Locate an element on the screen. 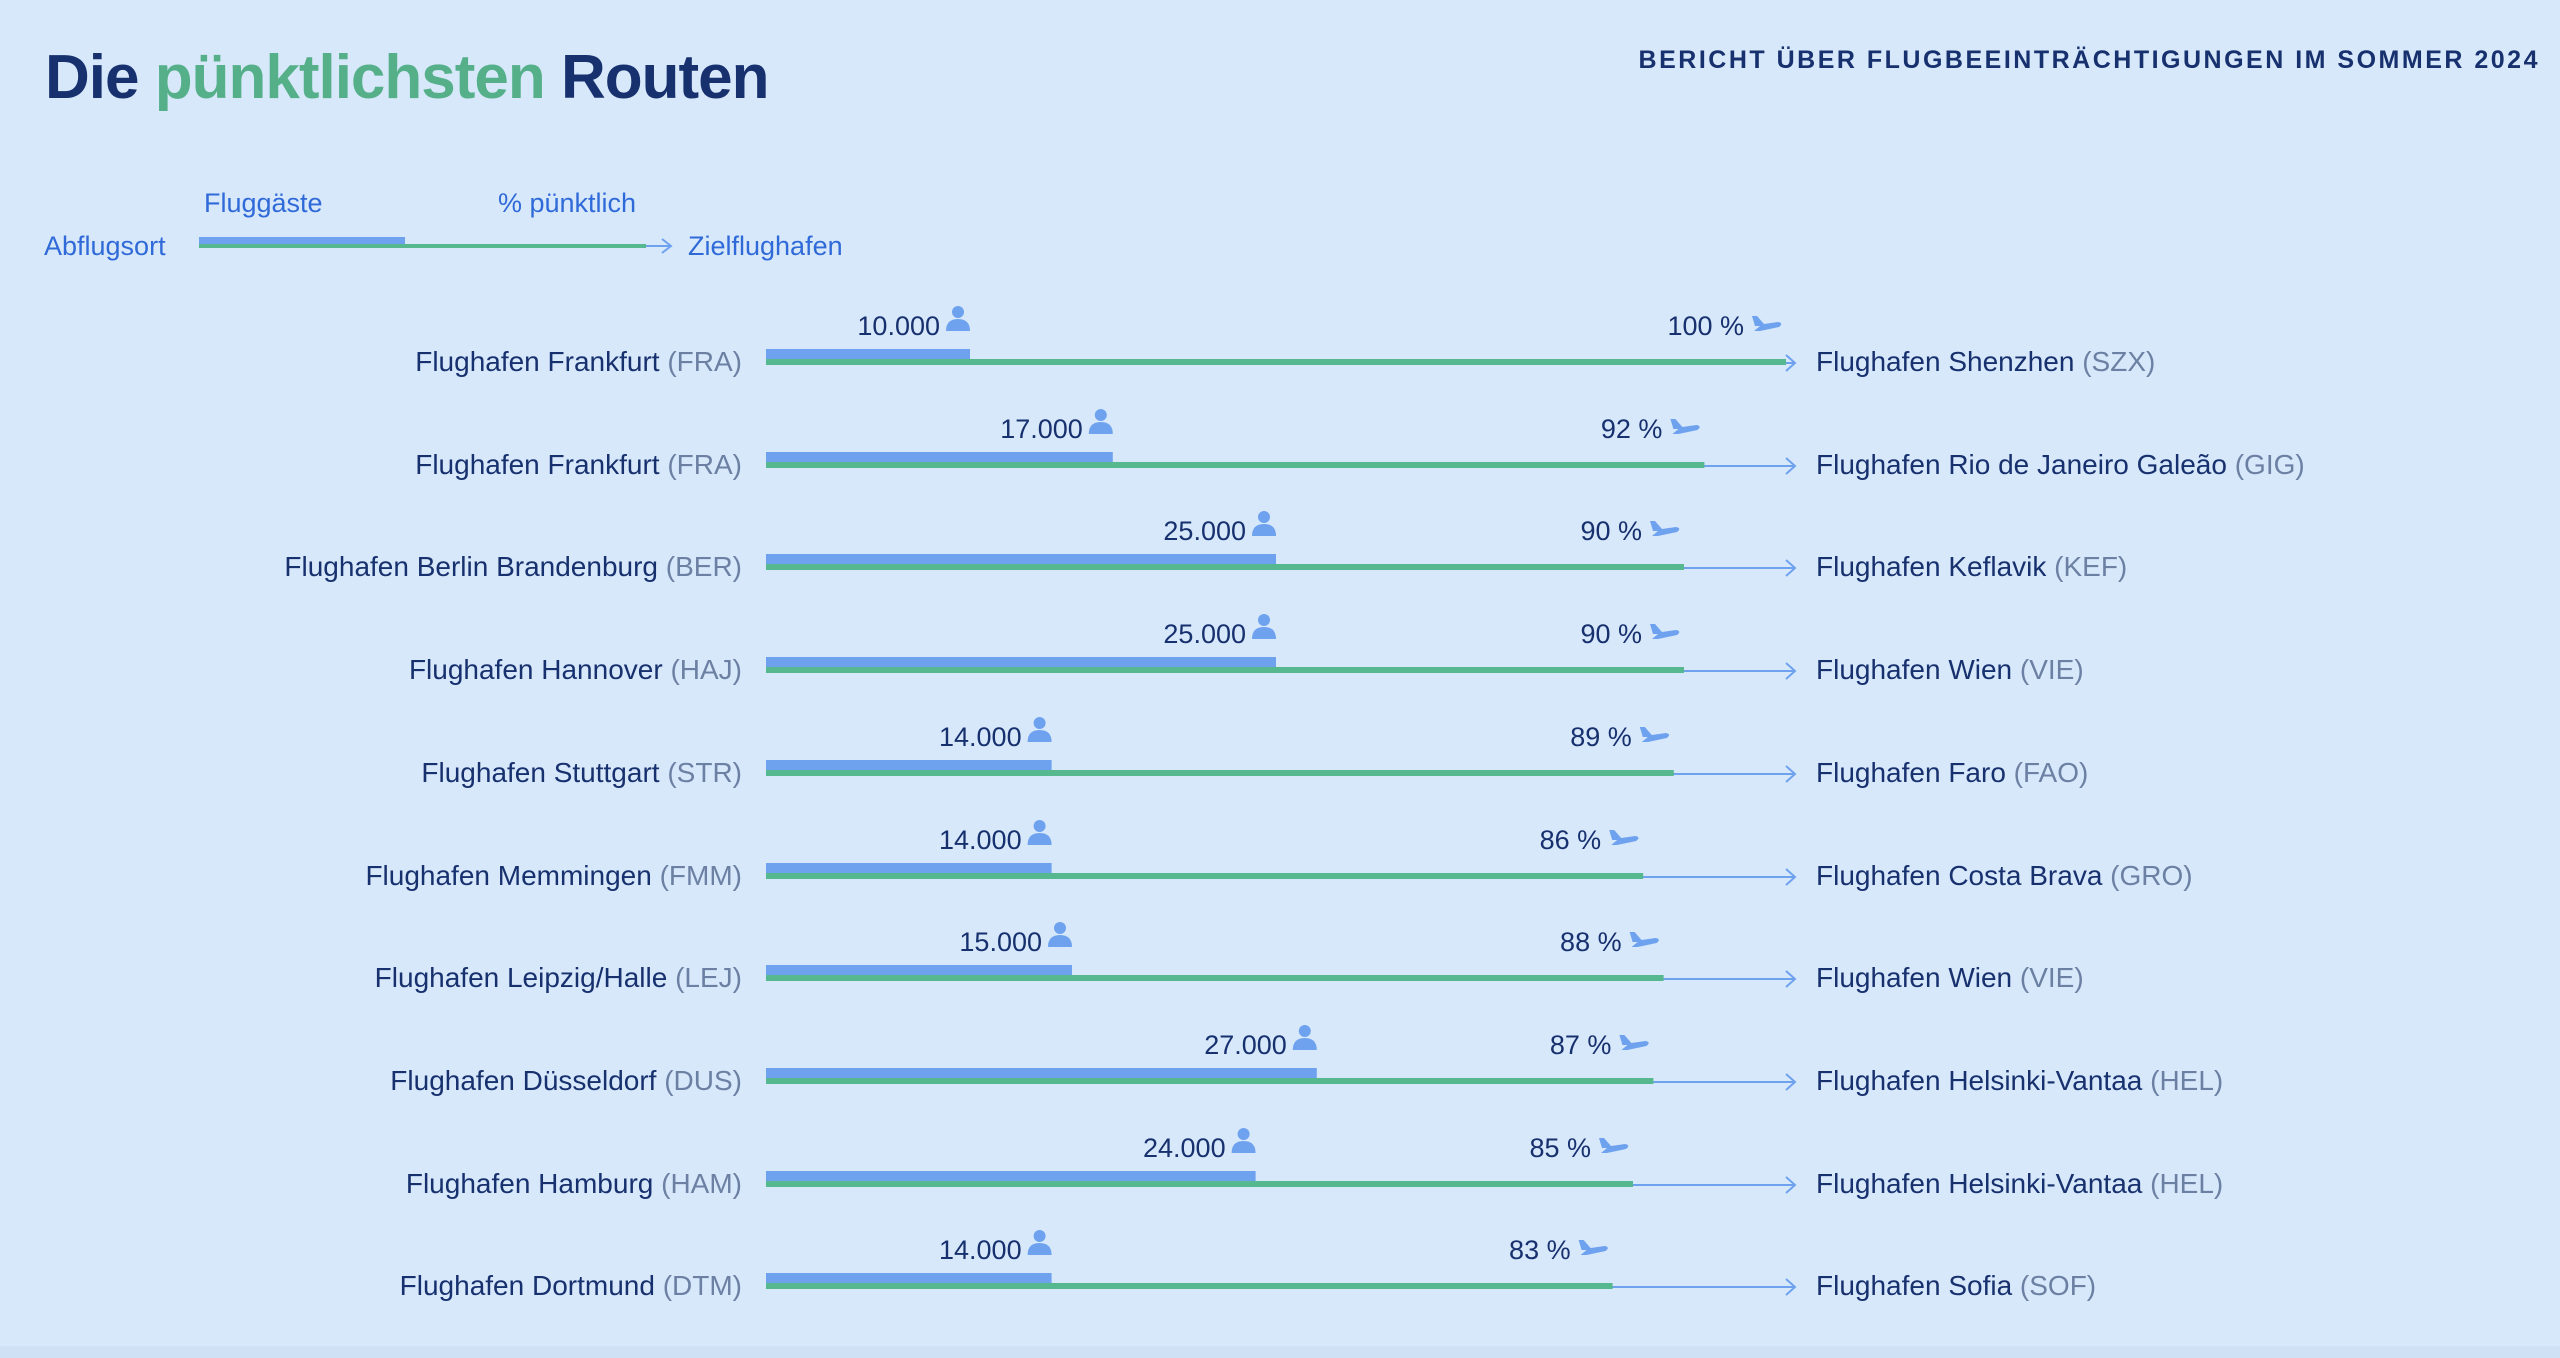 Image resolution: width=2560 pixels, height=1358 pixels. destination-label: Flughafen Sofia (SOF) is located at coordinates (1956, 1285).